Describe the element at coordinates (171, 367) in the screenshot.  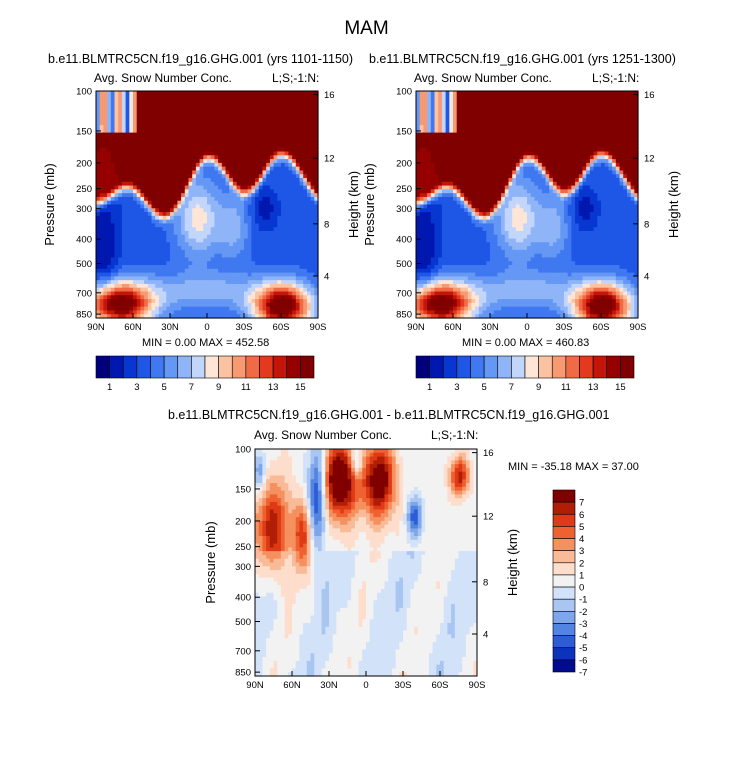
I see `colorbar-1-box` at that location.